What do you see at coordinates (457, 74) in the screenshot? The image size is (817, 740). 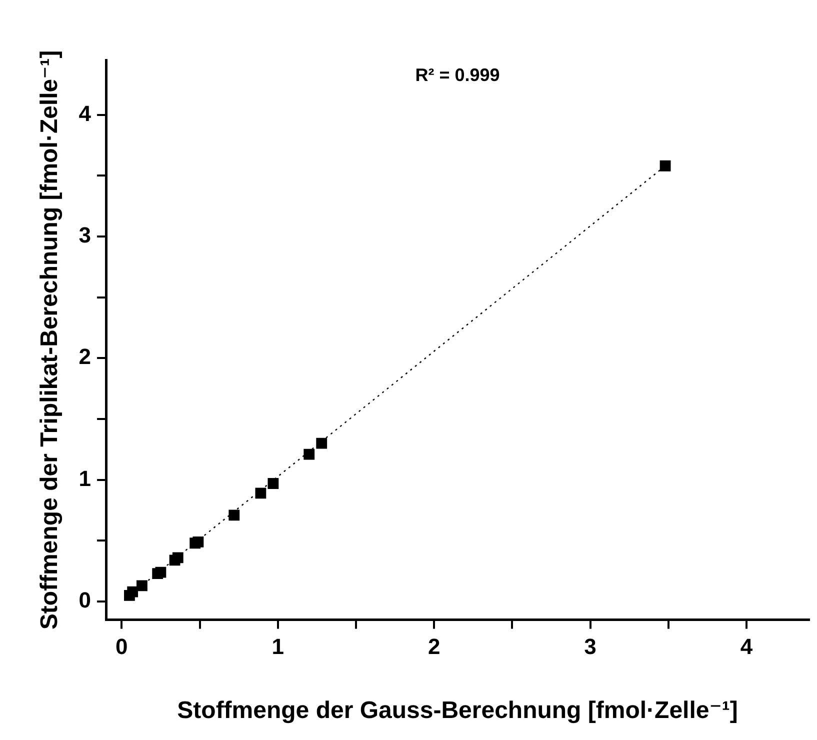 I see `annotation: R² = 0.999` at bounding box center [457, 74].